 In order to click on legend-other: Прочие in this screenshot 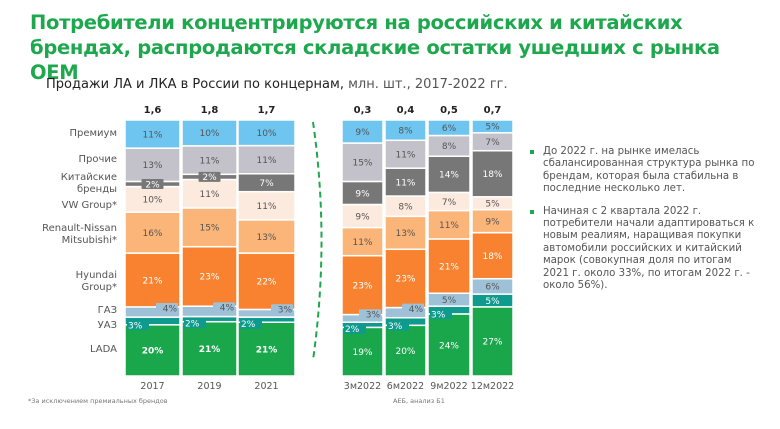, I will do `click(97, 159)`.